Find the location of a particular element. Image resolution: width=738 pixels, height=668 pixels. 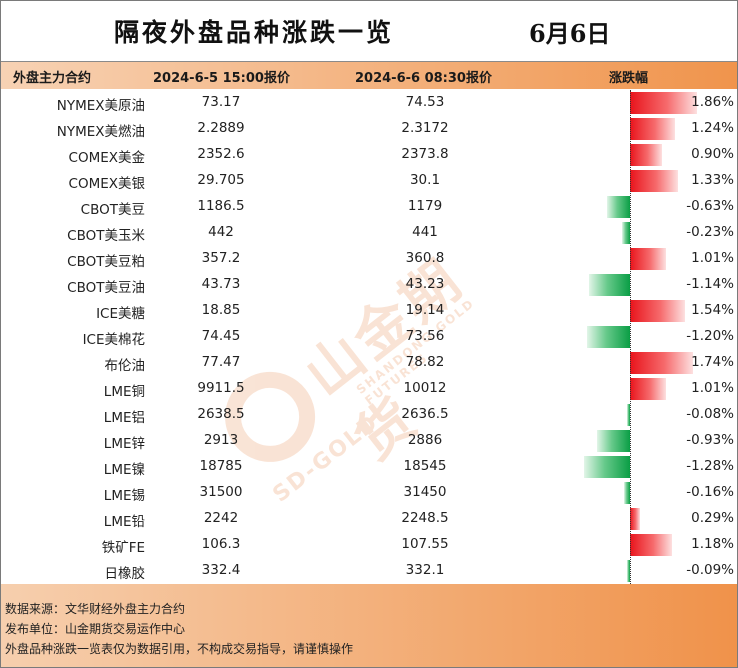

table-row: 日橡胶 332.4 332.1 -0.09% is located at coordinates (369, 571).